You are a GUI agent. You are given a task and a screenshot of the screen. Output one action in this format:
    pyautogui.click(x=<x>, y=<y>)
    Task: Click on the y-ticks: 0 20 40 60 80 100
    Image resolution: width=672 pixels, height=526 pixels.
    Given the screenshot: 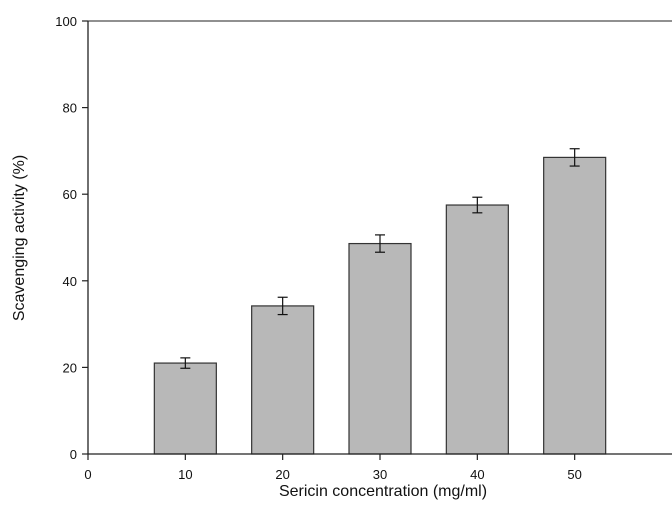 What is the action you would take?
    pyautogui.click(x=71, y=238)
    